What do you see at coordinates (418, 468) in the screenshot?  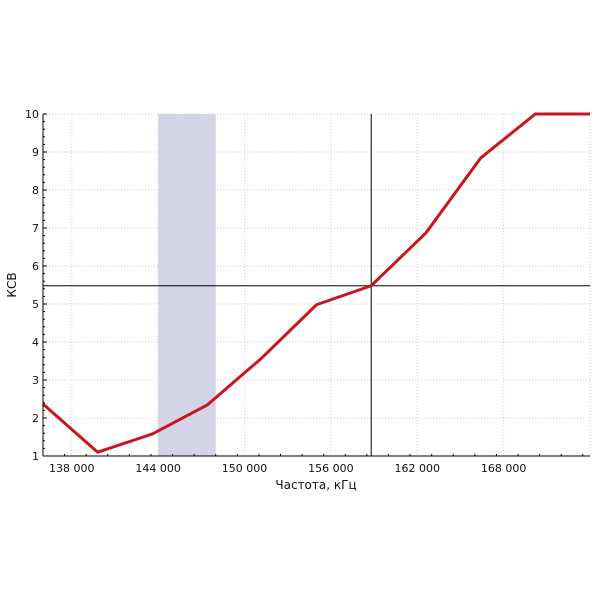 I see `x-tick-label: 162 000` at bounding box center [418, 468].